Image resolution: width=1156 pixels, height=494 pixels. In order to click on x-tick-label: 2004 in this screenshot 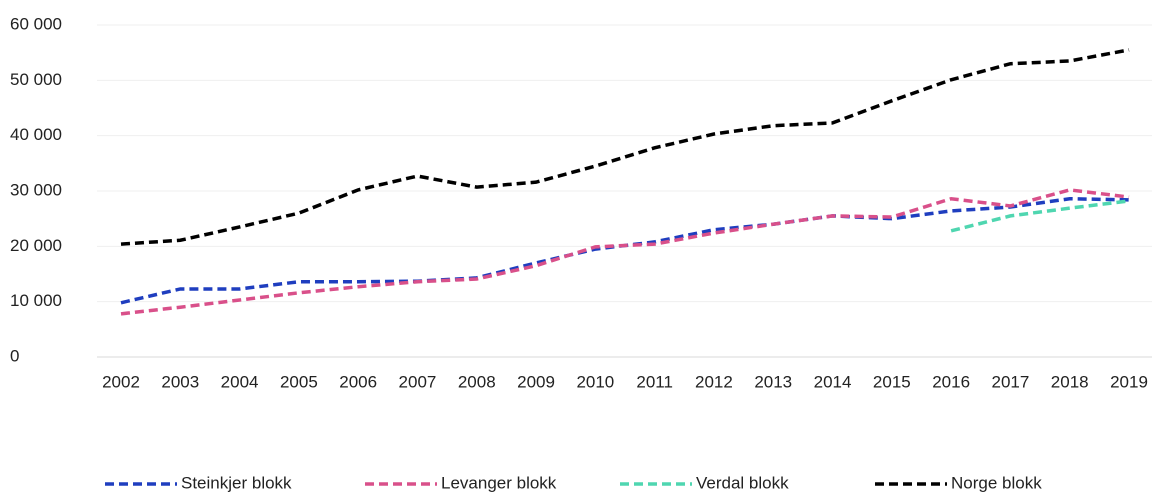, I will do `click(240, 381)`.